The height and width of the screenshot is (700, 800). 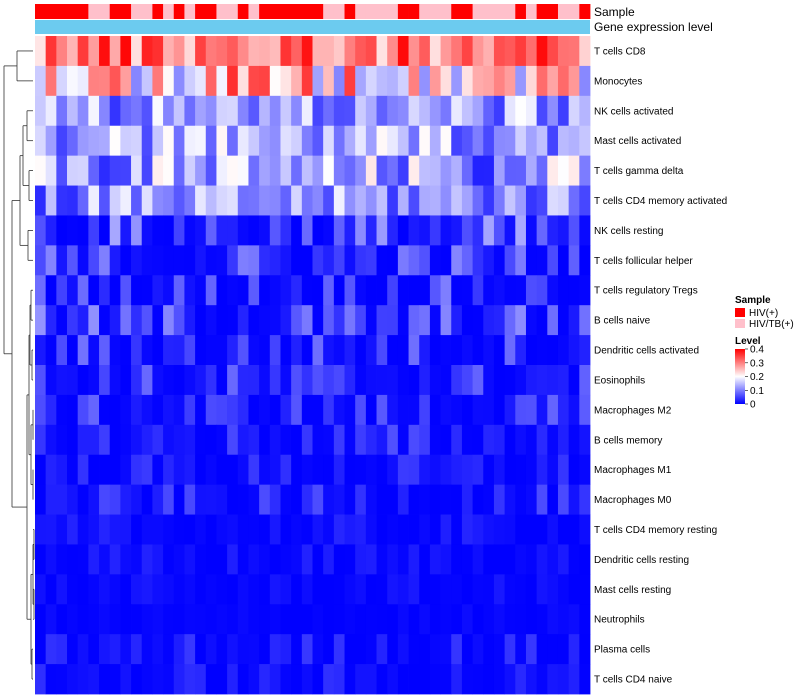 What do you see at coordinates (19, 365) in the screenshot?
I see `row-dendrogram` at bounding box center [19, 365].